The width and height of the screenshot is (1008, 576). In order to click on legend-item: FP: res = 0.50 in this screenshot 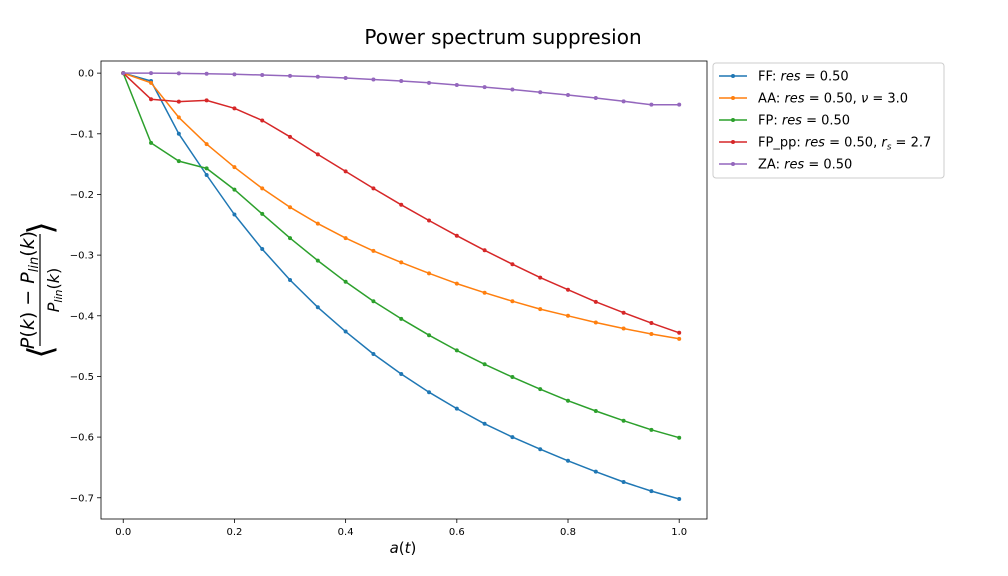, I will do `click(784, 121)`.